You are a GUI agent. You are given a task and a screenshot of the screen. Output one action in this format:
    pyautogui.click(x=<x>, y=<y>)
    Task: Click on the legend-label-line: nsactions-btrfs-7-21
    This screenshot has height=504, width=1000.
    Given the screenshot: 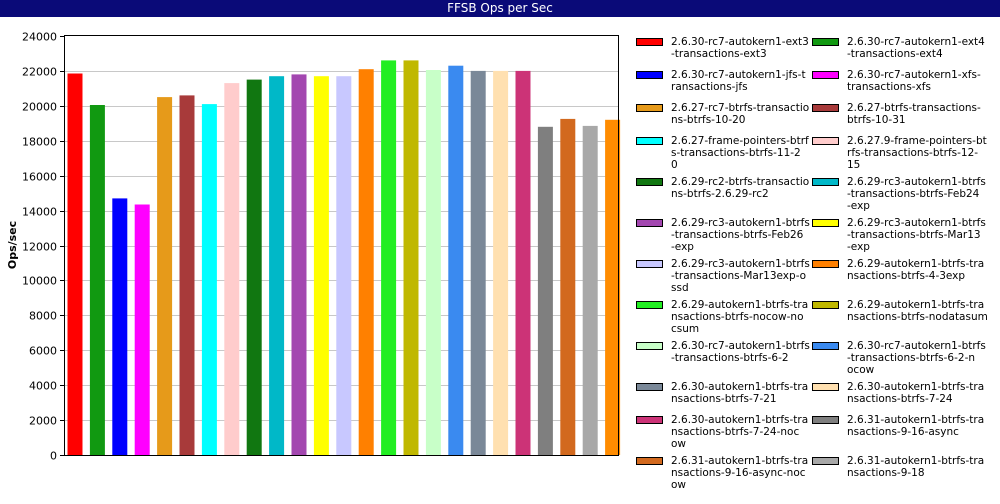 What is the action you would take?
    pyautogui.click(x=724, y=399)
    